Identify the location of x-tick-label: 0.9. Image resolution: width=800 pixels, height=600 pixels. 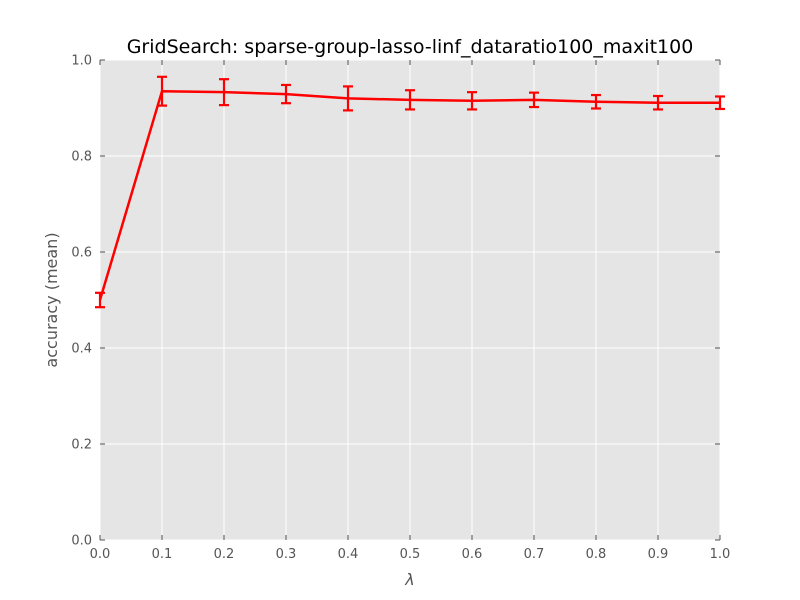
(658, 554).